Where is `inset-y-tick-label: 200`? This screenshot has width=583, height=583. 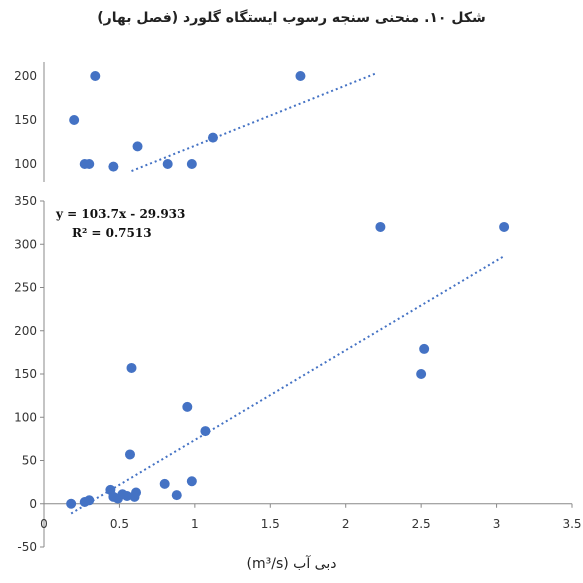
inset-y-tick-label: 200 is located at coordinates (25, 76).